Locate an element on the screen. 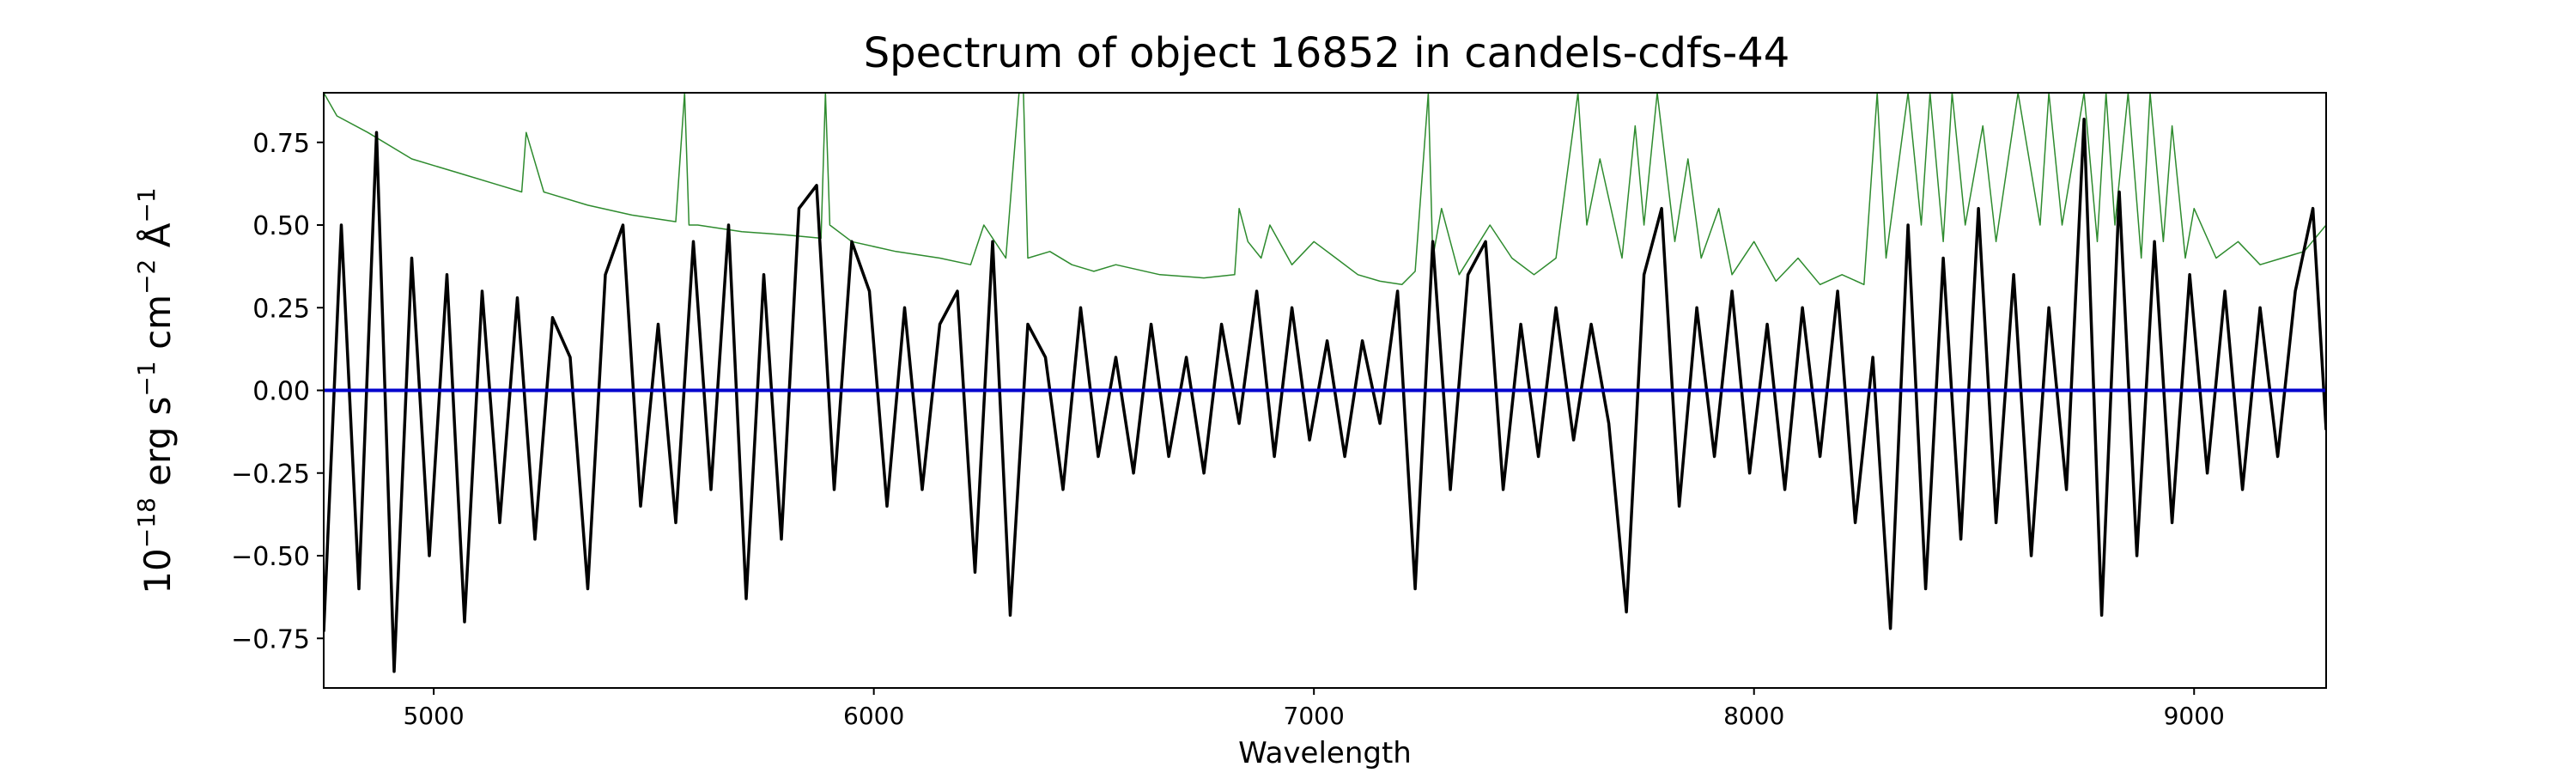 This screenshot has height=773, width=2576. x-tick-label: 9000 is located at coordinates (2194, 716).